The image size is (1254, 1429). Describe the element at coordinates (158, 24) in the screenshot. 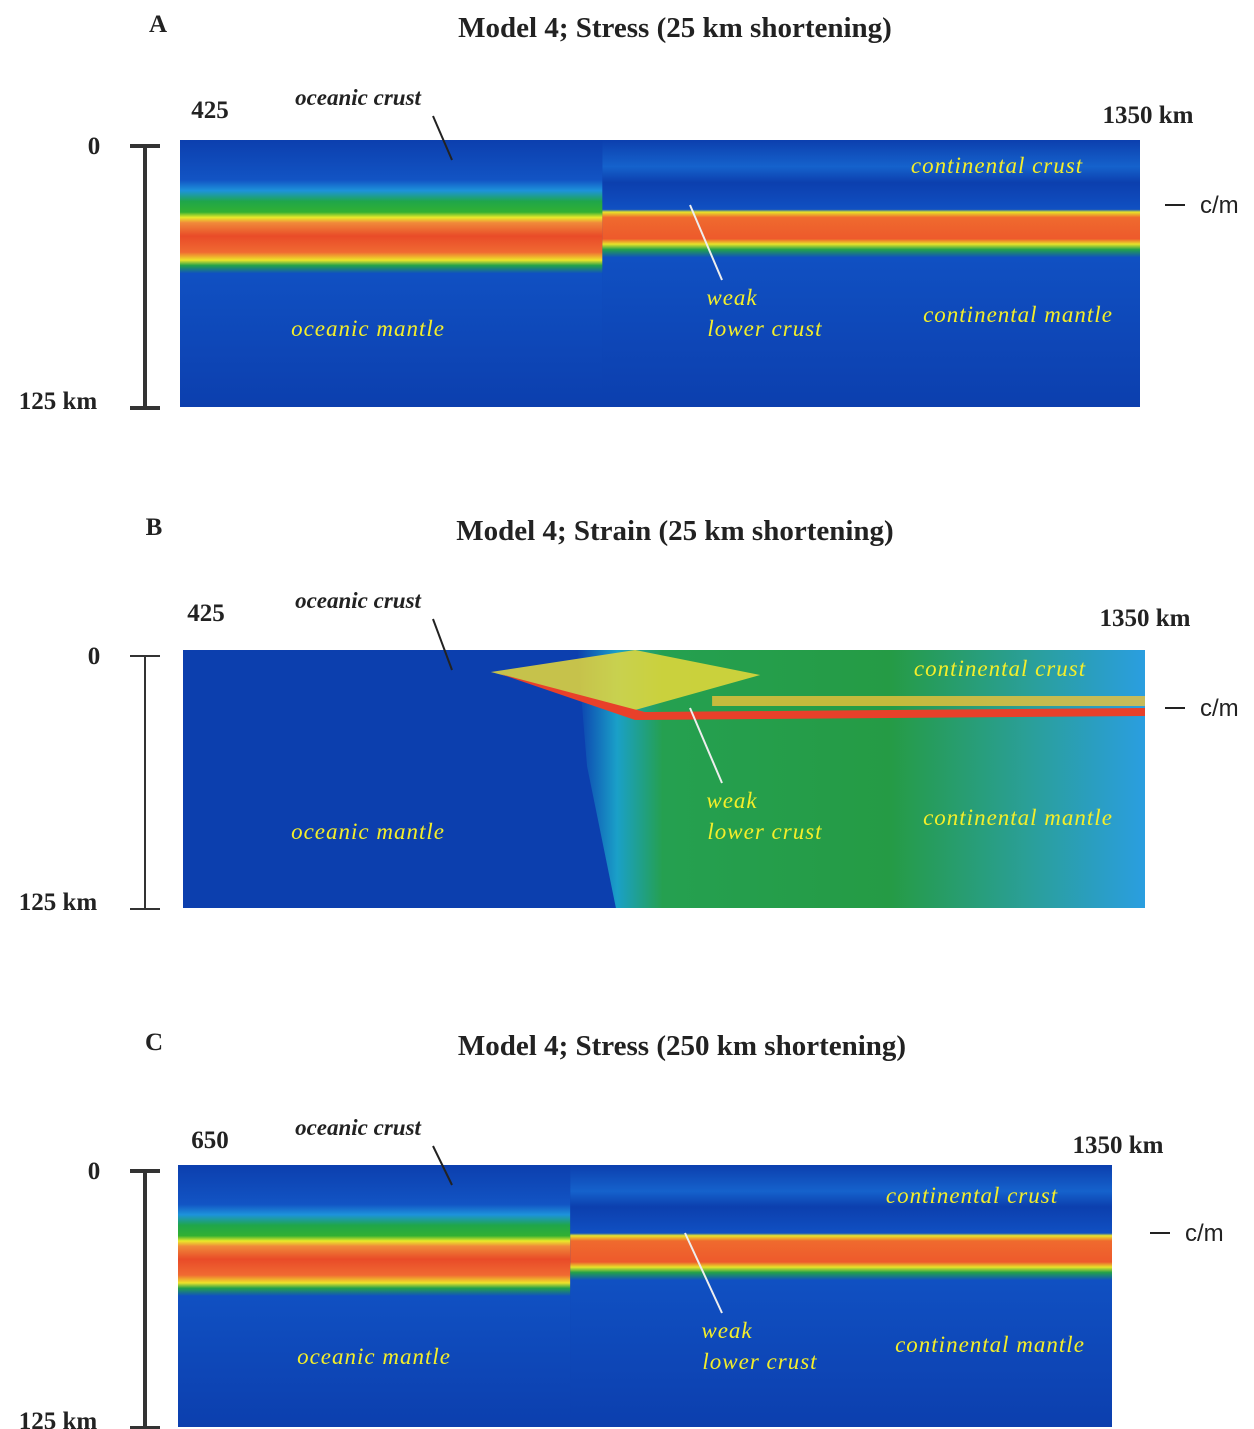

I see `panel-letter: A` at that location.